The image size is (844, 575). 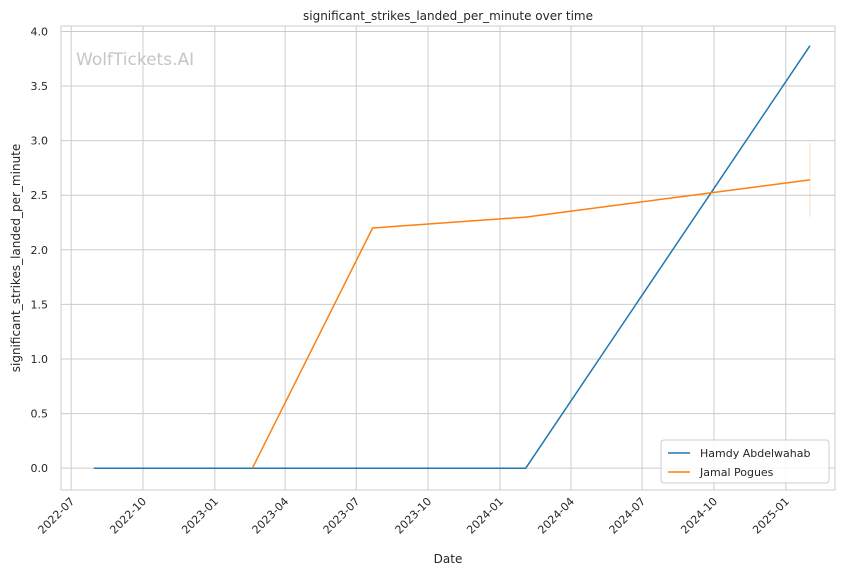 I want to click on legend-label: Hamdy Abdelwahab, so click(x=755, y=453).